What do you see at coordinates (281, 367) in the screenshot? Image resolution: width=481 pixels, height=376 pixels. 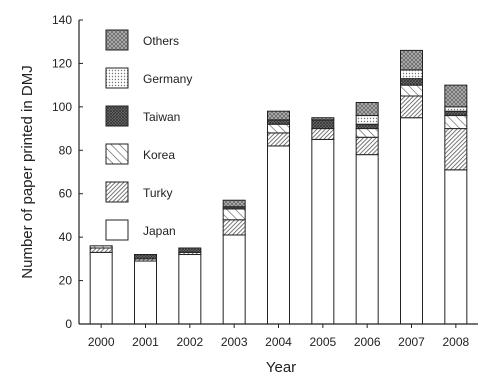 I see `x-axis-title: Year` at bounding box center [281, 367].